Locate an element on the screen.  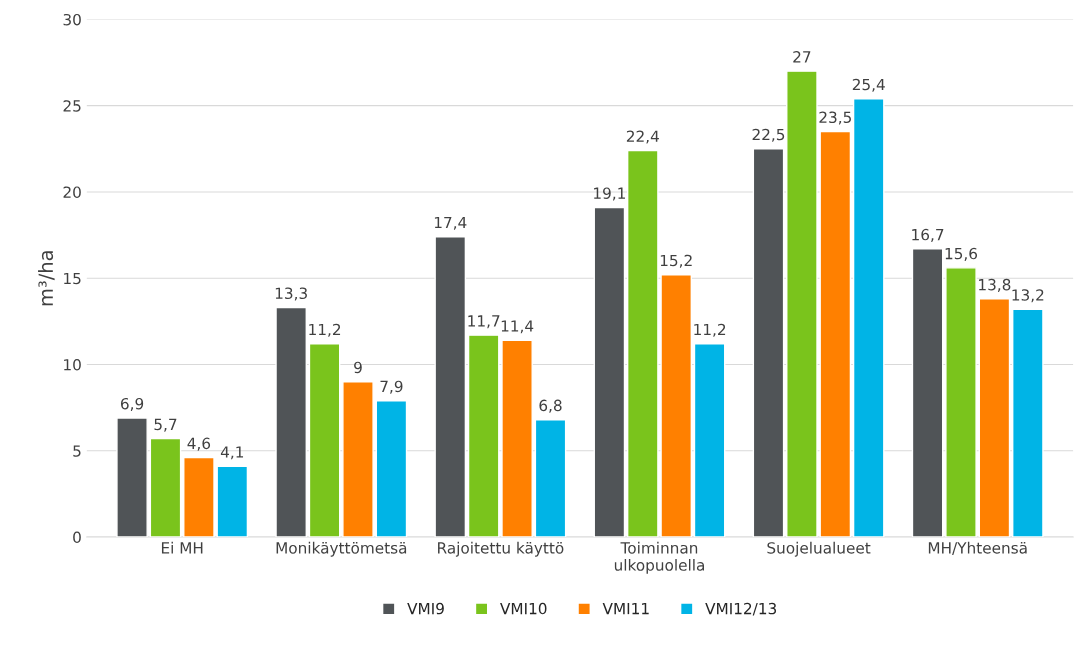
data-label: 13,8 is located at coordinates (995, 285).